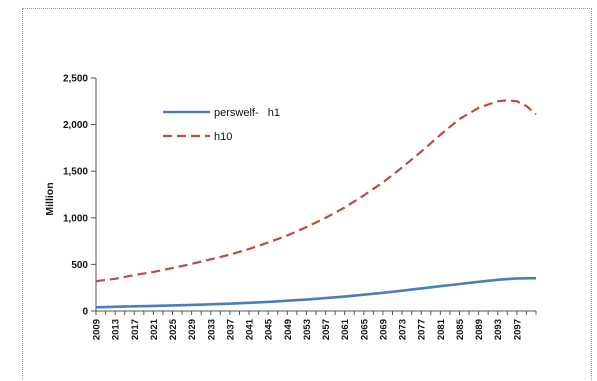  What do you see at coordinates (307, 329) in the screenshot?
I see `x-tick-label: 2053` at bounding box center [307, 329].